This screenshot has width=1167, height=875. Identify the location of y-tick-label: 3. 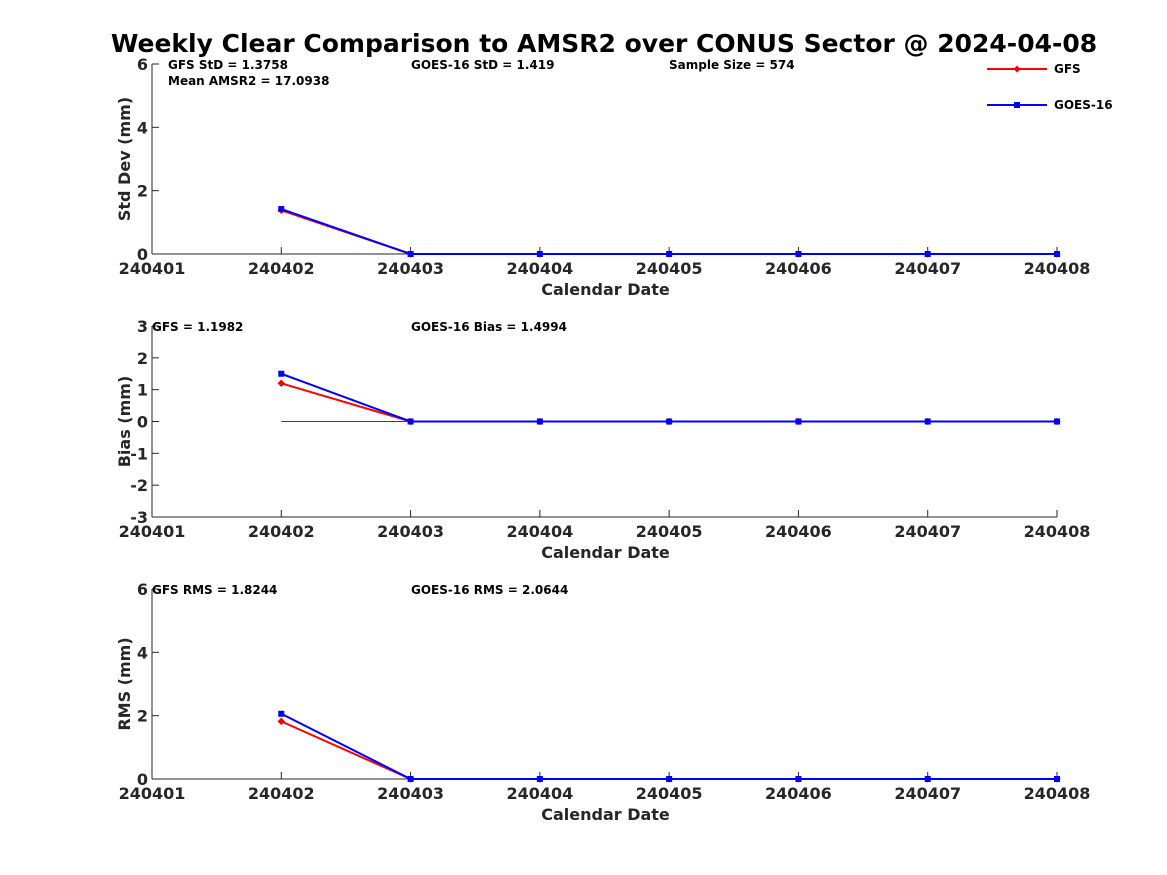
(142, 326).